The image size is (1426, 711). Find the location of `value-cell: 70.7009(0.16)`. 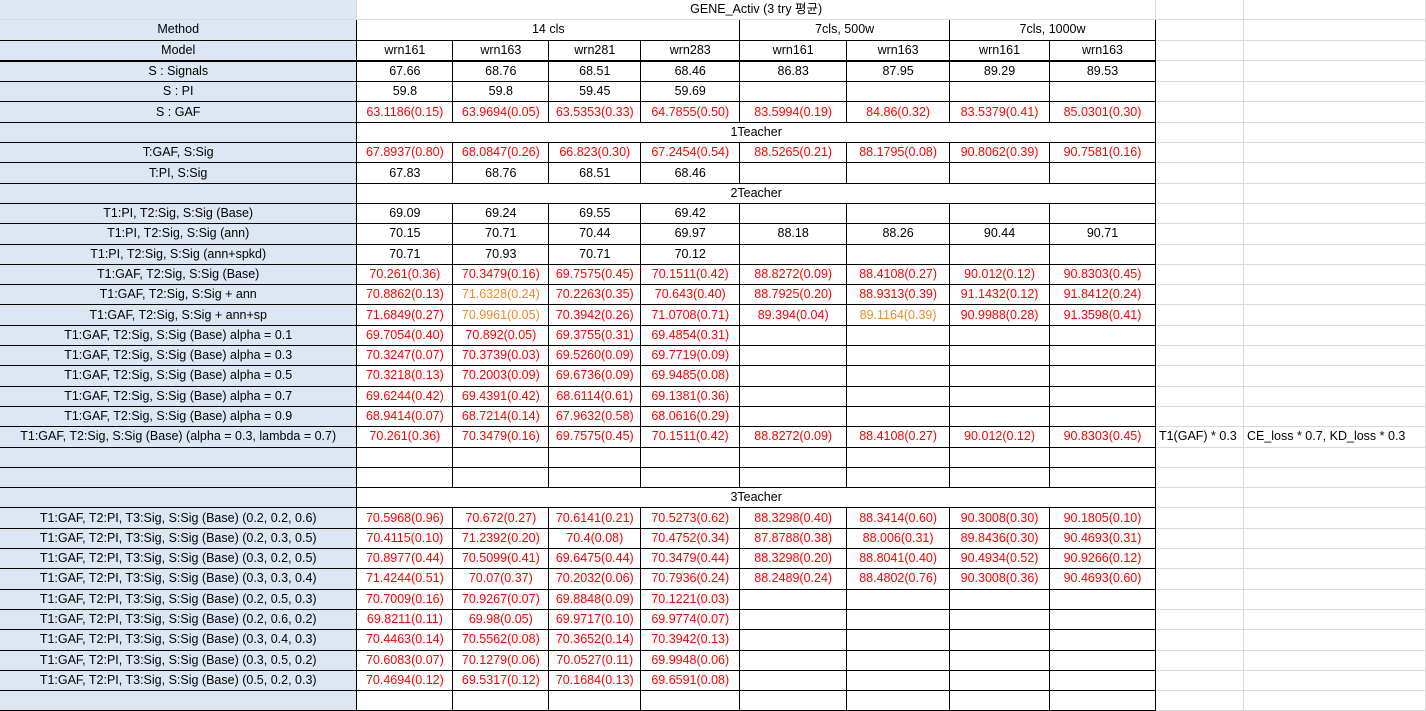

value-cell: 70.7009(0.16) is located at coordinates (405, 599).